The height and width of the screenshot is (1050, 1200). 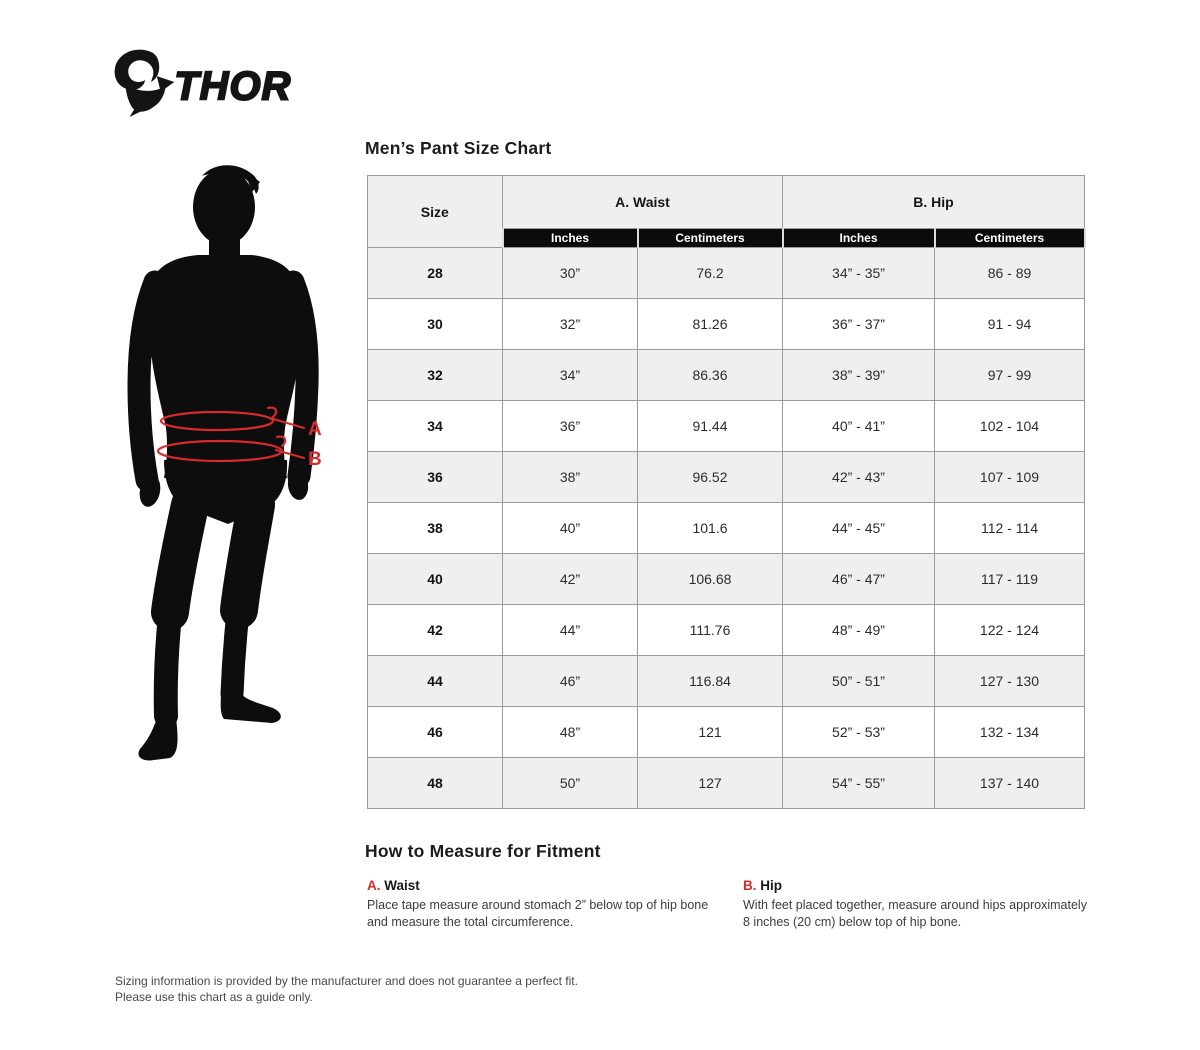 I want to click on table-row: 40 42” 106.68 46” - 47” 117 - 119, so click(x=726, y=579).